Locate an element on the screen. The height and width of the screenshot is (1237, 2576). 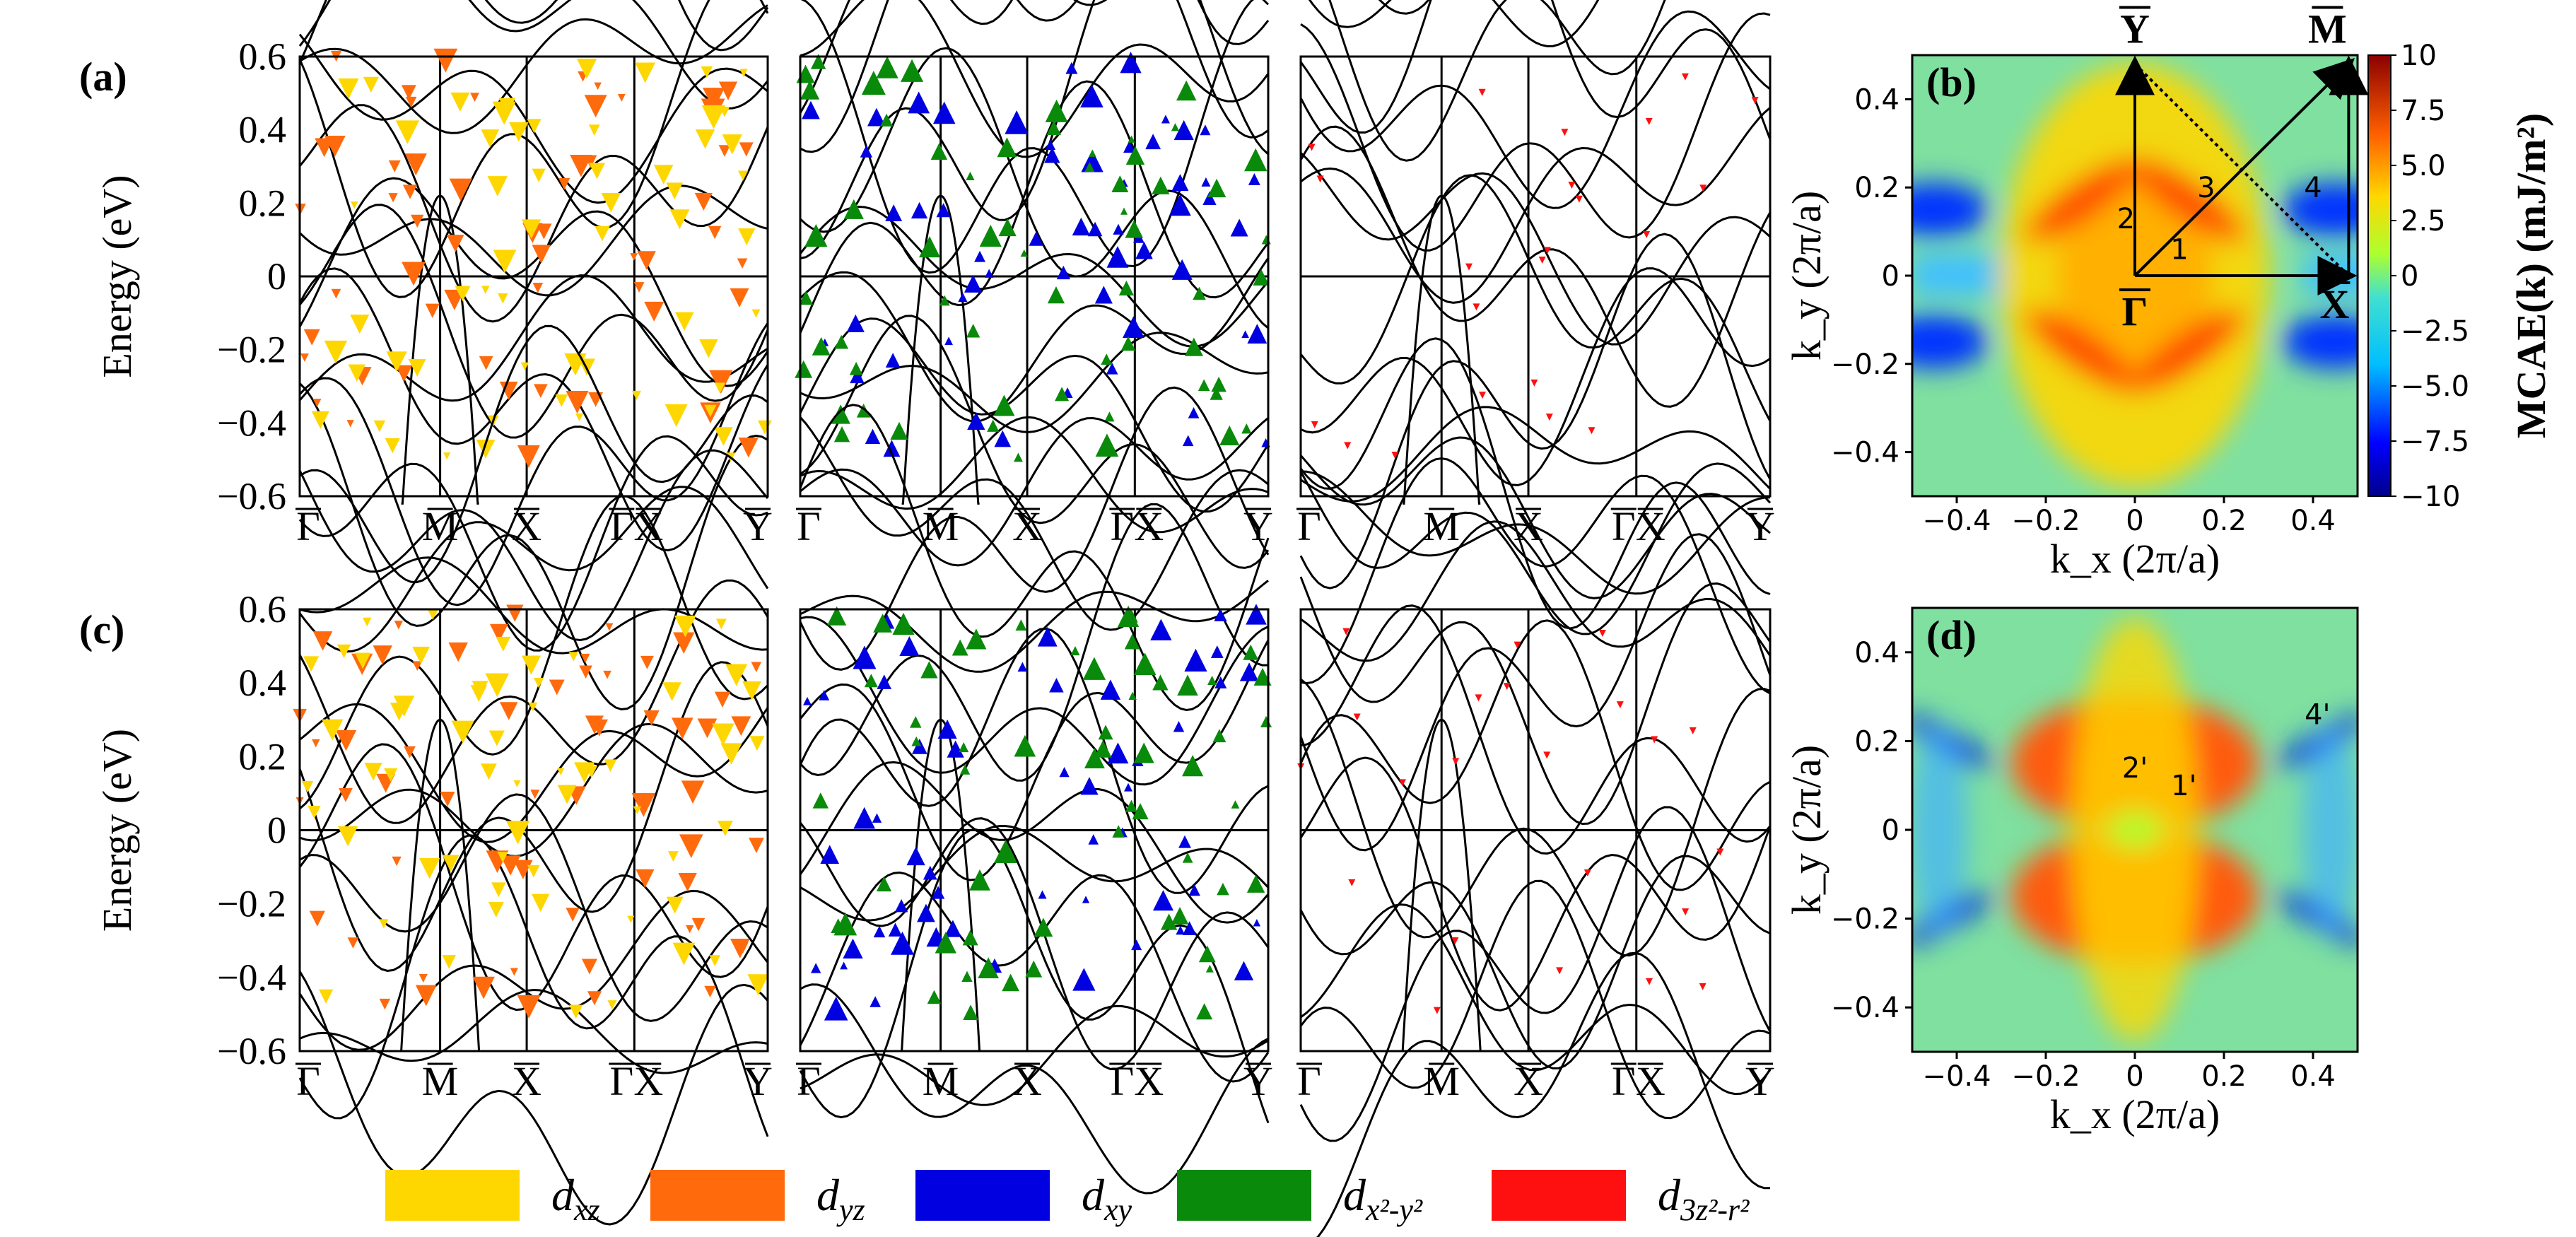
colorbar-tick-label: 0 is located at coordinates (2409, 276).